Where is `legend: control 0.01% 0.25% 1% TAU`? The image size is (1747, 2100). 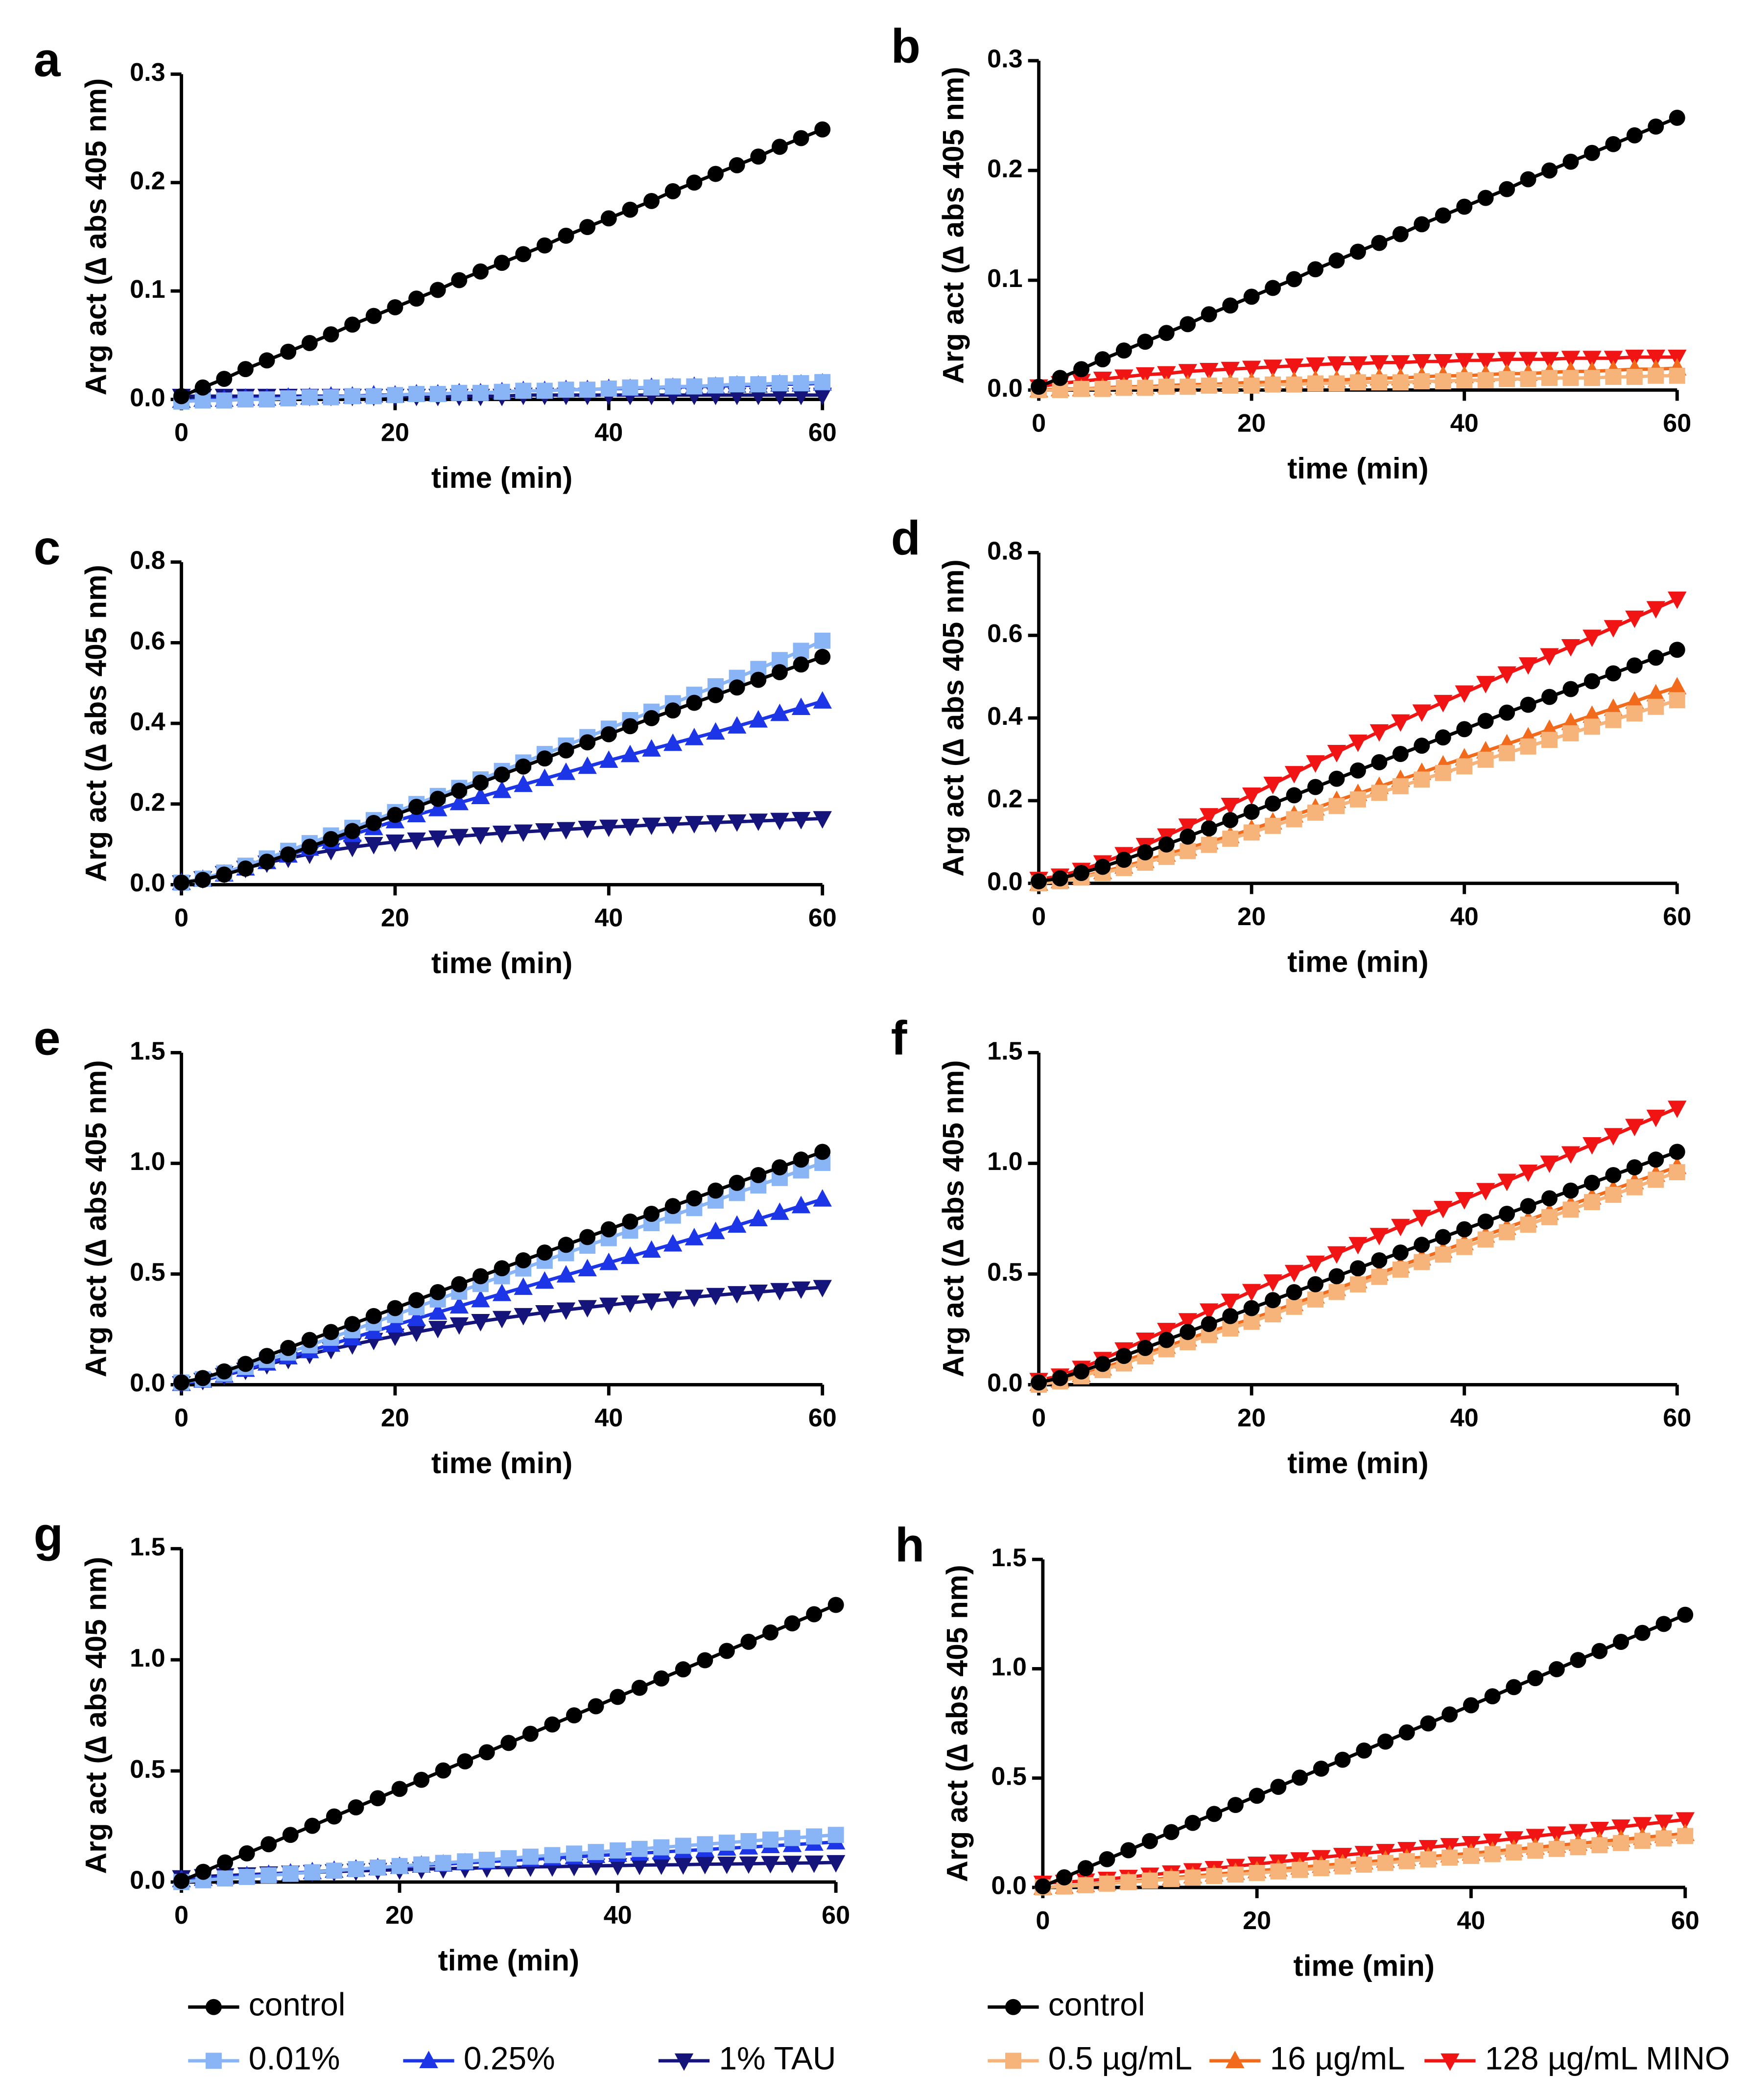 legend: control 0.01% 0.25% 1% TAU is located at coordinates (512, 2031).